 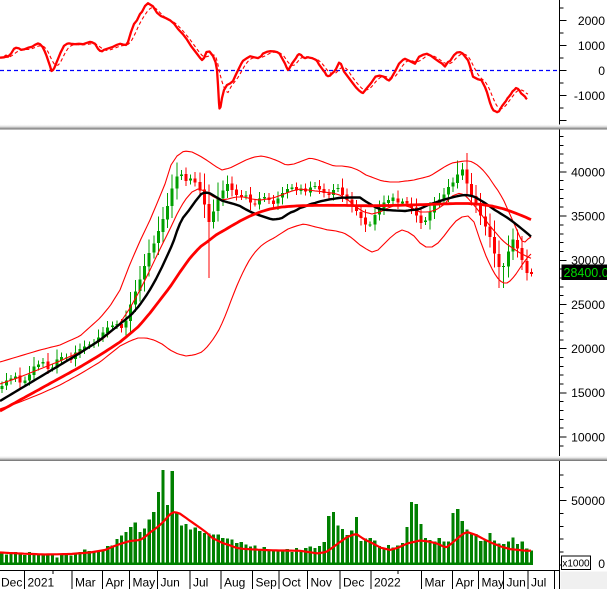 I want to click on svg-text: 10000, so click(x=588, y=437).